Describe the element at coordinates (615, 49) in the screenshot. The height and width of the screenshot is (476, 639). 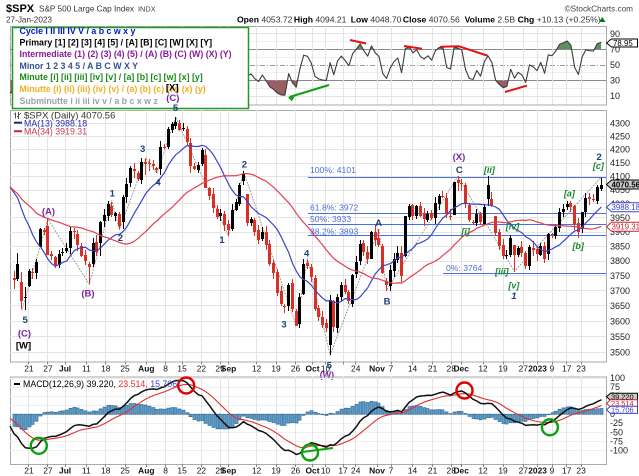
I see `svg-text: 70` at that location.